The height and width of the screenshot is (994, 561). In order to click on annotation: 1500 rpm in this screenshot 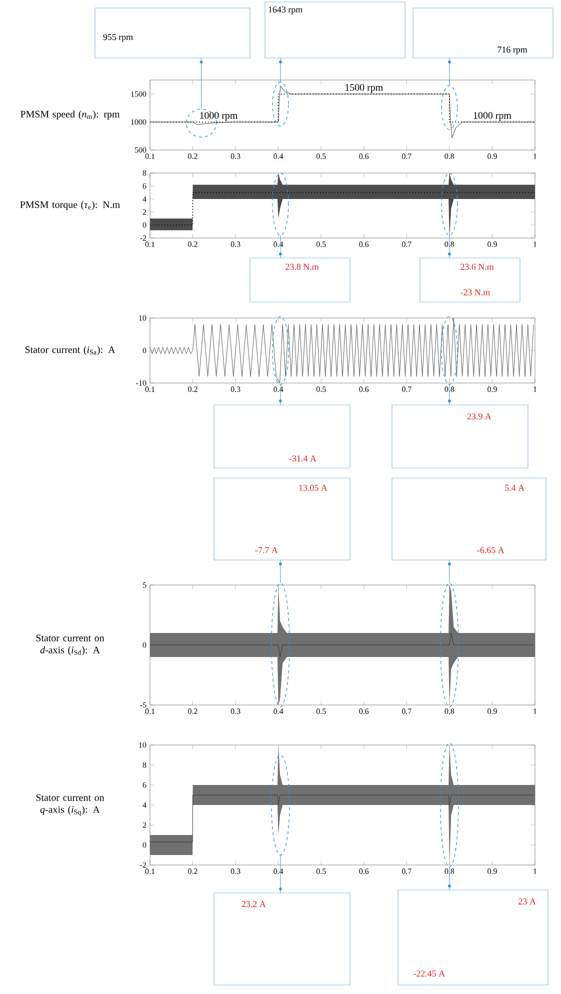, I will do `click(364, 88)`.